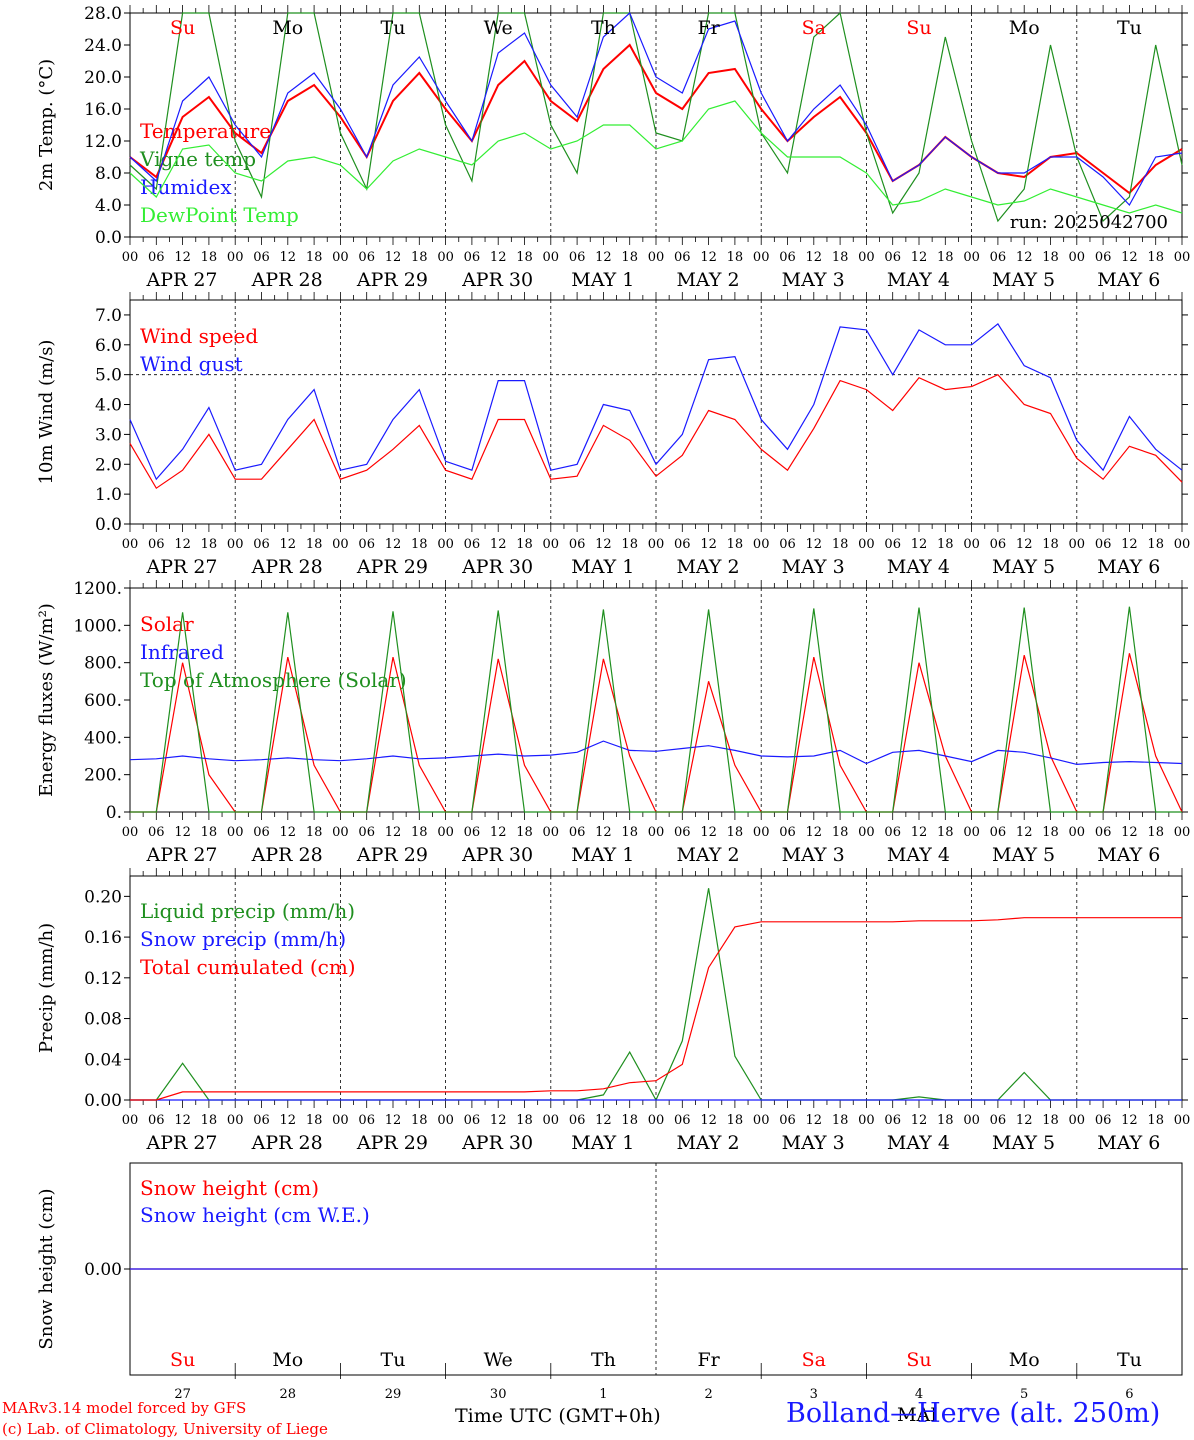 The width and height of the screenshot is (1194, 1440). I want to click on x-date-label: MAY 6, so click(1128, 280).